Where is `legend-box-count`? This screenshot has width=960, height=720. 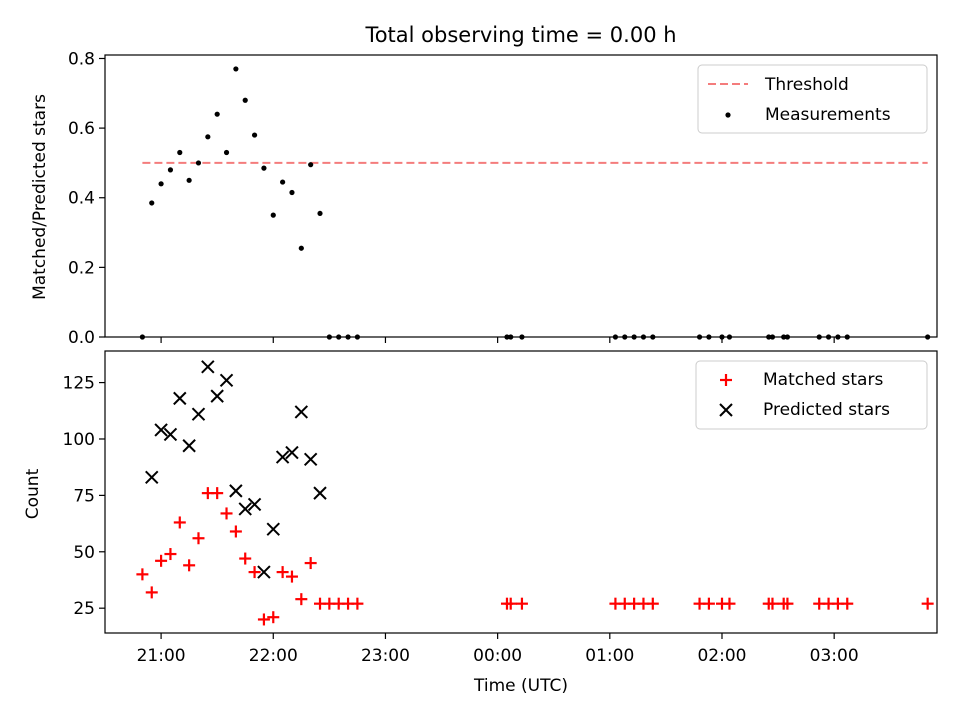
legend-box-count is located at coordinates (811, 395).